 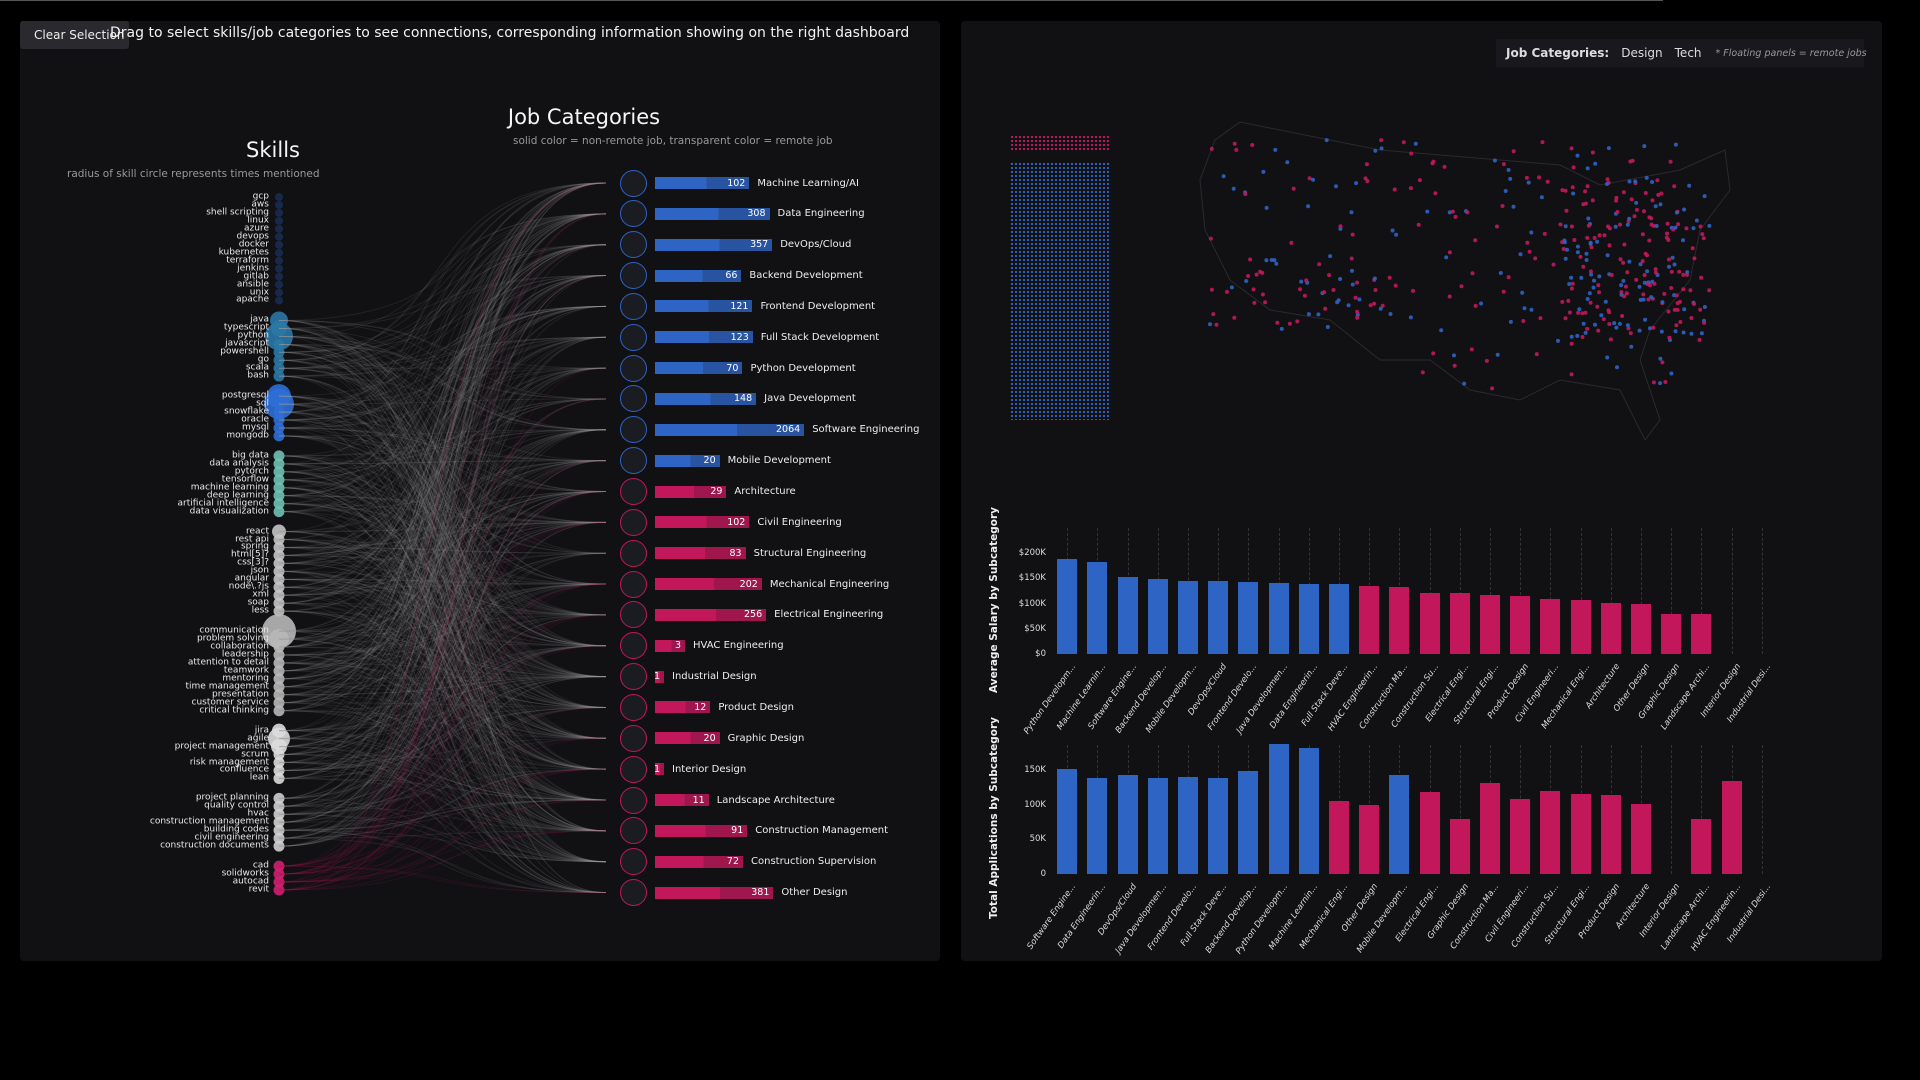 What do you see at coordinates (739, 183) in the screenshot?
I see `job-category-row: 102 Machine Learning/AI` at bounding box center [739, 183].